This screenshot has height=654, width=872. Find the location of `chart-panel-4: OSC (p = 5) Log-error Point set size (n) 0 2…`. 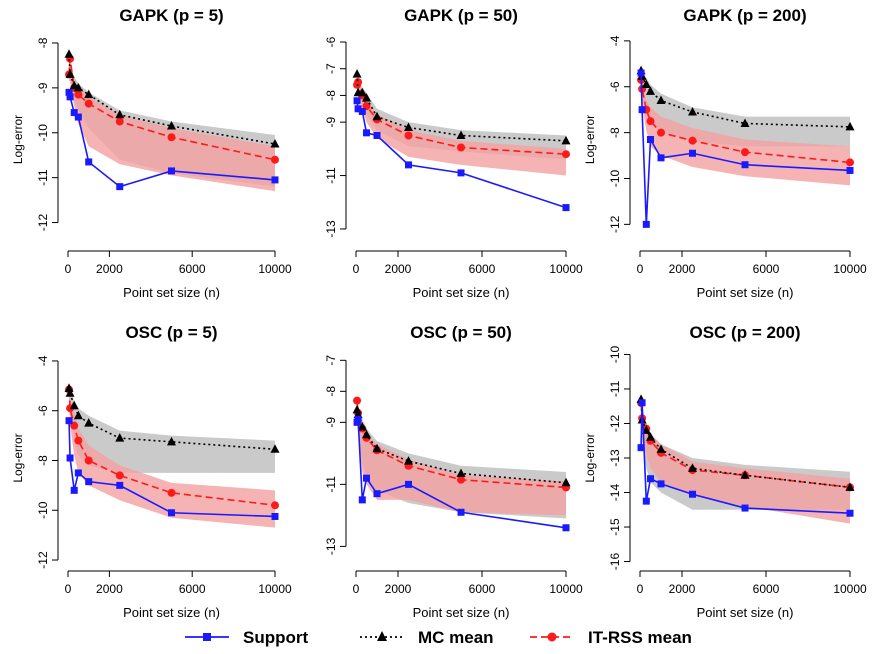

chart-panel-4: OSC (p = 5) Log-error Point set size (n) 0 2… is located at coordinates (151, 471).